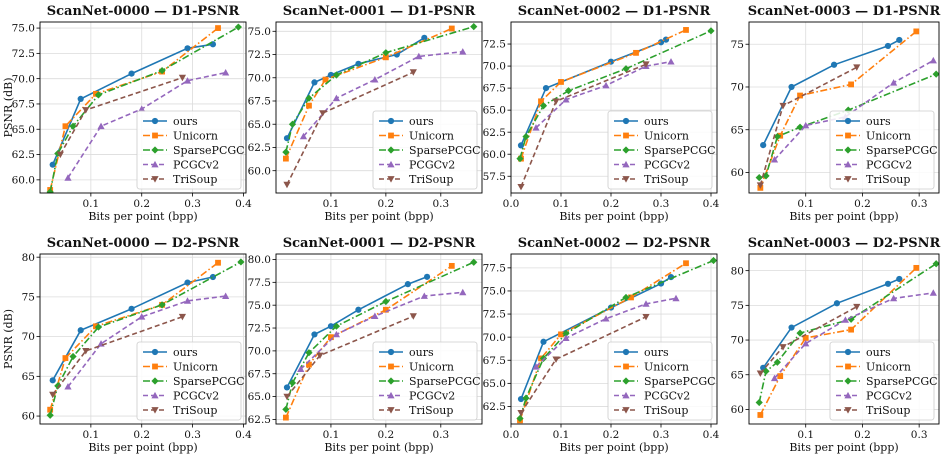 The image size is (947, 470). What do you see at coordinates (656, 121) in the screenshot?
I see `legend-label-ours: ours` at bounding box center [656, 121].